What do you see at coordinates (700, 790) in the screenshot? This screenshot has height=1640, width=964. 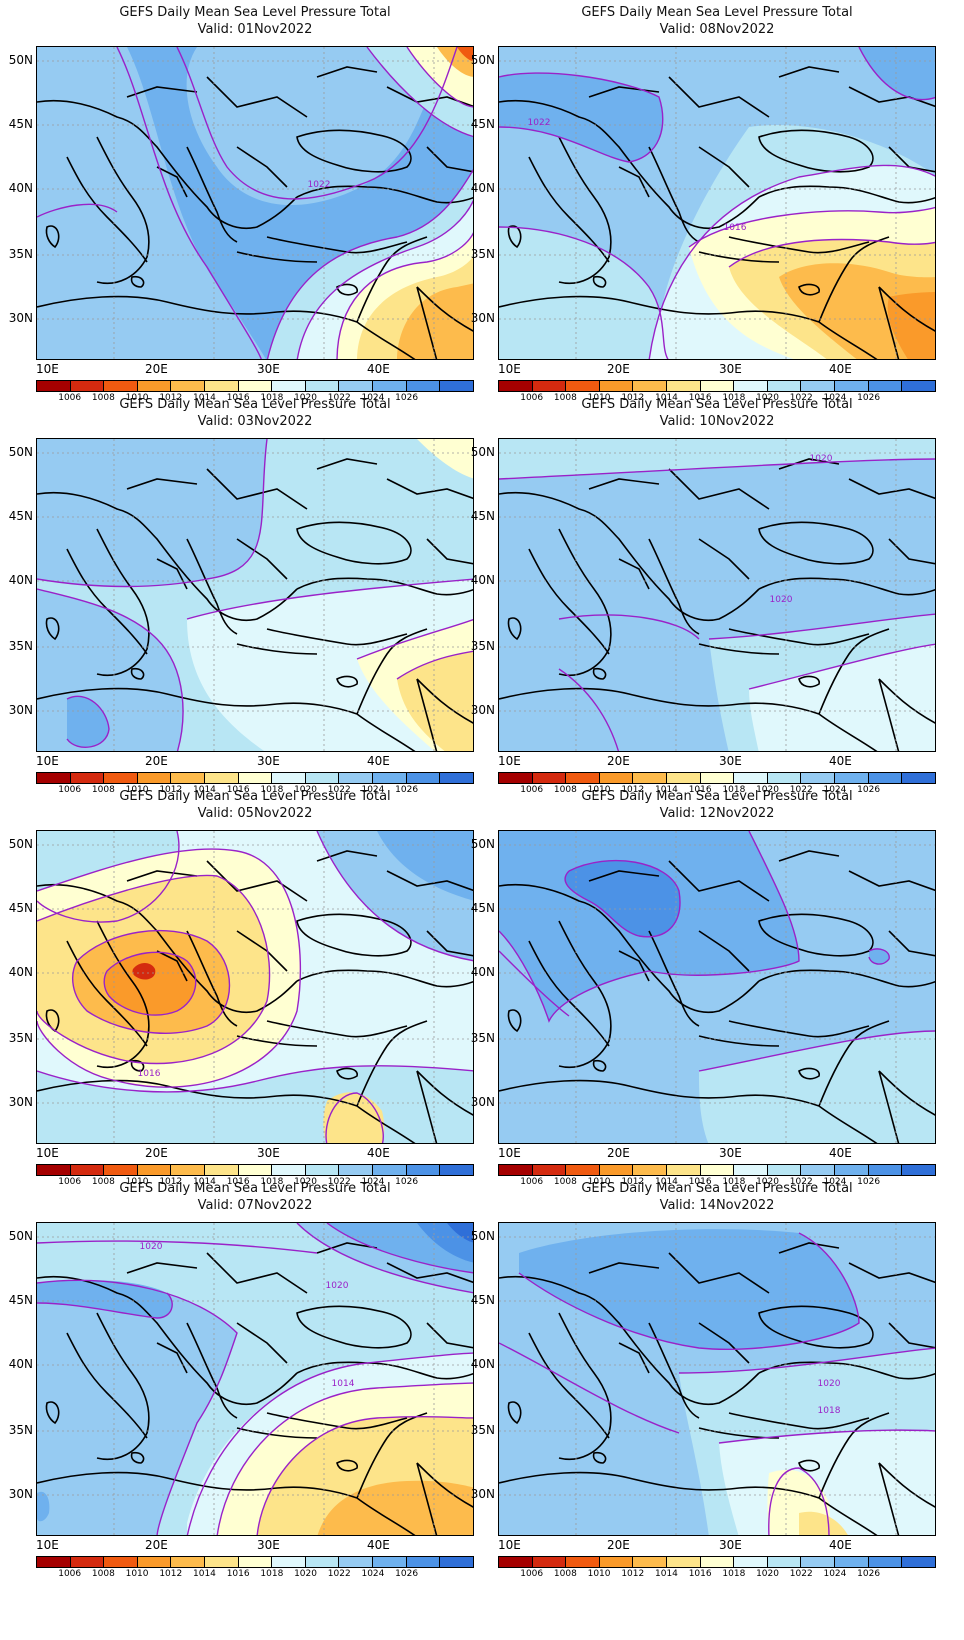 I see `colorbar-level-label: 1016` at bounding box center [700, 790].